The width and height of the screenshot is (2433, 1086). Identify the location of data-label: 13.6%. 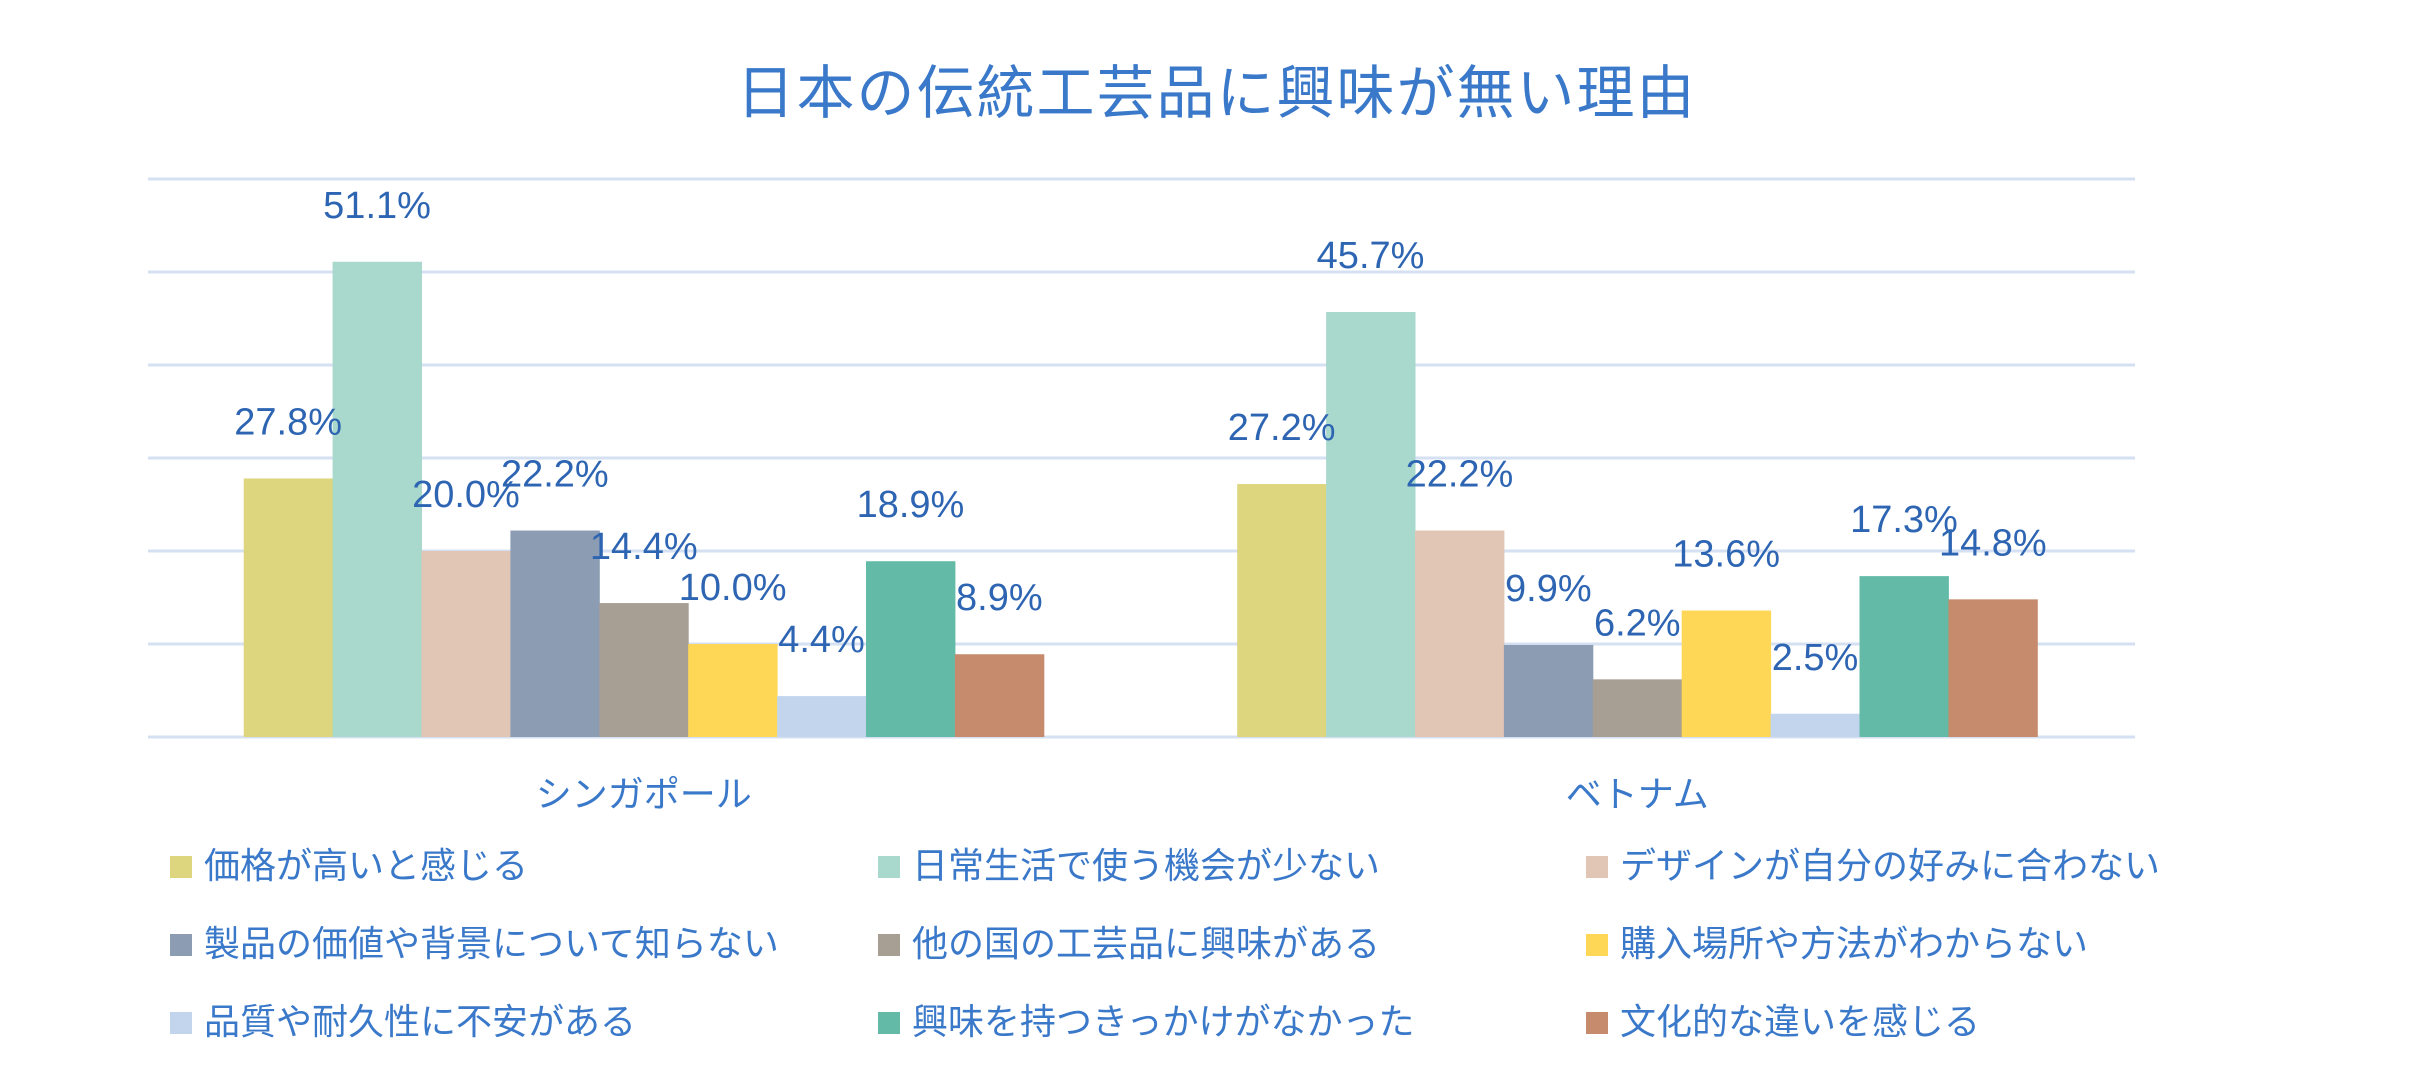
(1726, 555).